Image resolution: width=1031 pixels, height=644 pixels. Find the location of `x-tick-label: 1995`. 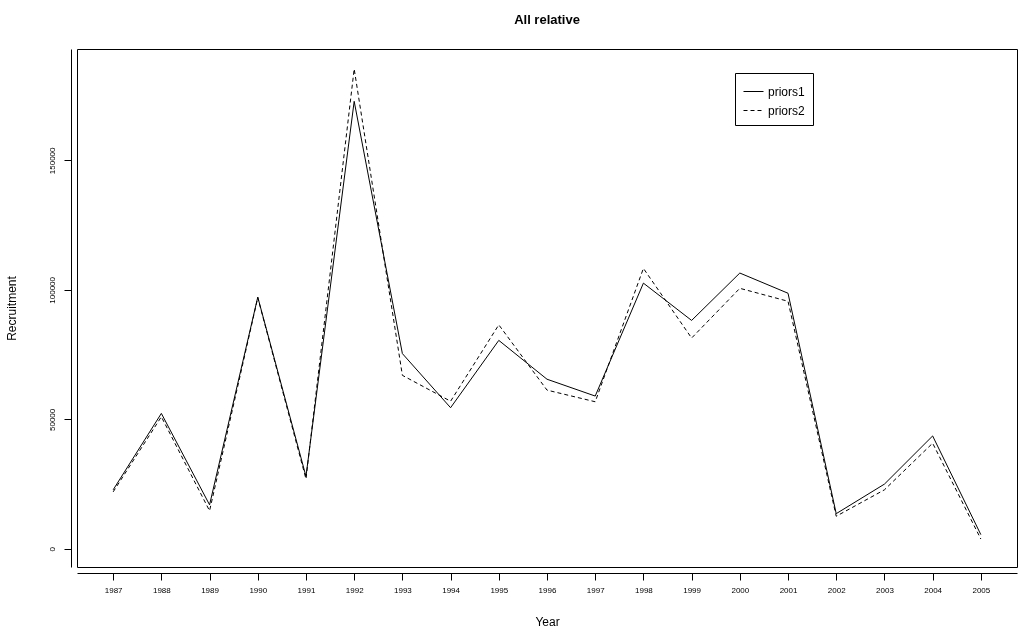

x-tick-label: 1995 is located at coordinates (499, 590).